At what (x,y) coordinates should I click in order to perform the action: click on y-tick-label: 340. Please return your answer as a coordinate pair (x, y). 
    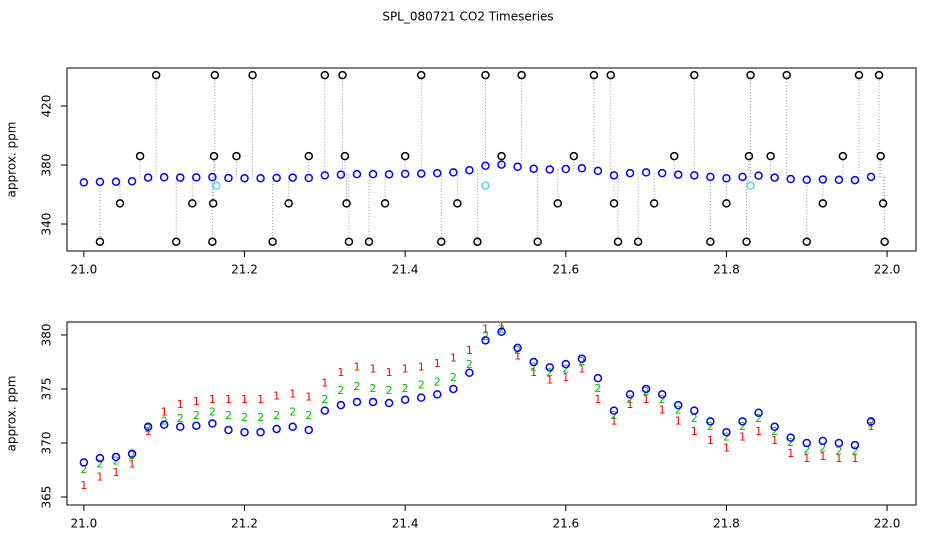
    Looking at the image, I should click on (47, 224).